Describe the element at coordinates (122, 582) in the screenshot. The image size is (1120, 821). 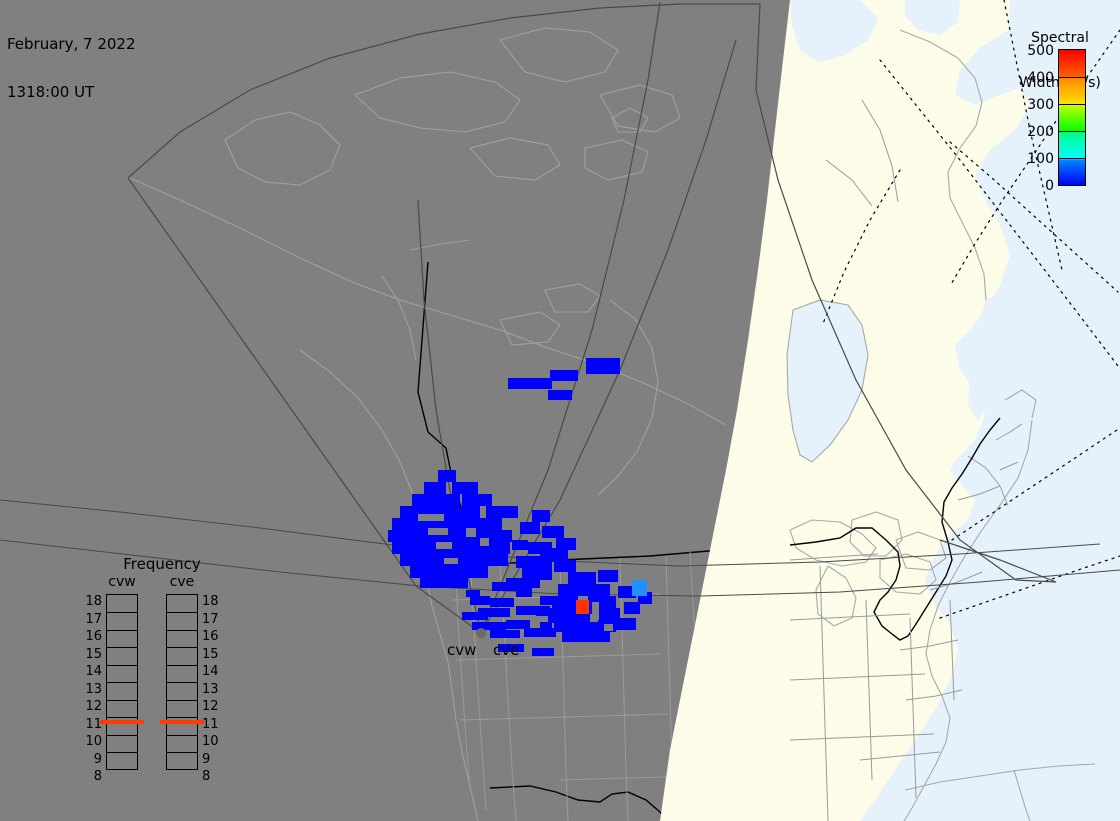
I see `frequency-column-label-cvw: cvw` at that location.